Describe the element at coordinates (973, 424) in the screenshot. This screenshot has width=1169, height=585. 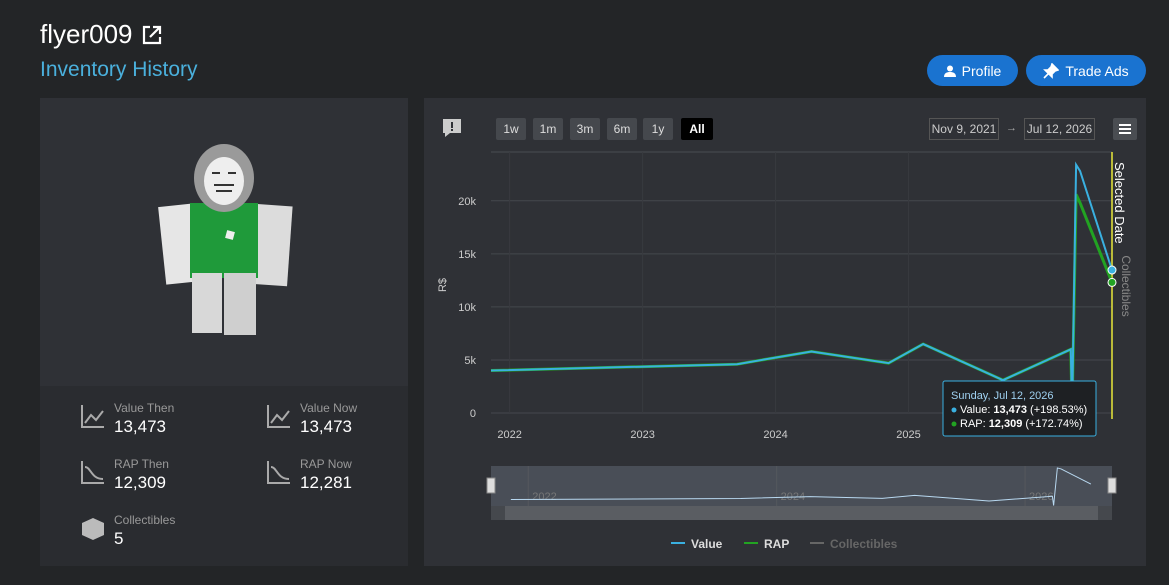
I see `tooltip-name: RAP:` at that location.